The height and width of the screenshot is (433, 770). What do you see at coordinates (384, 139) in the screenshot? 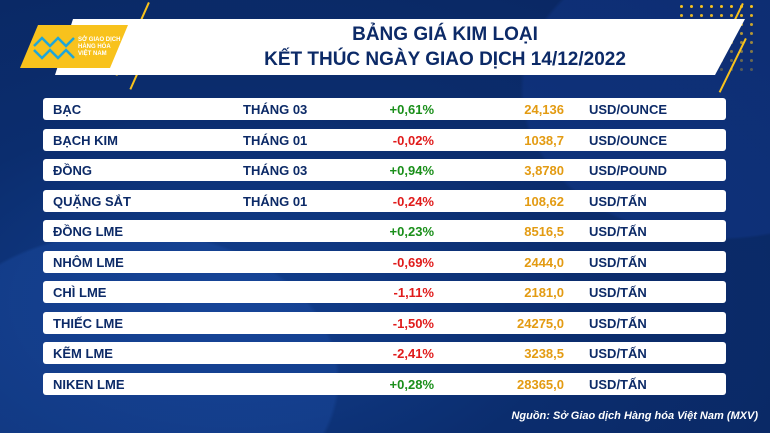
I see `table-row: BẠCH KIM THÁNG 01 -0,02% 1038,7 USD/OUNCE` at bounding box center [384, 139].